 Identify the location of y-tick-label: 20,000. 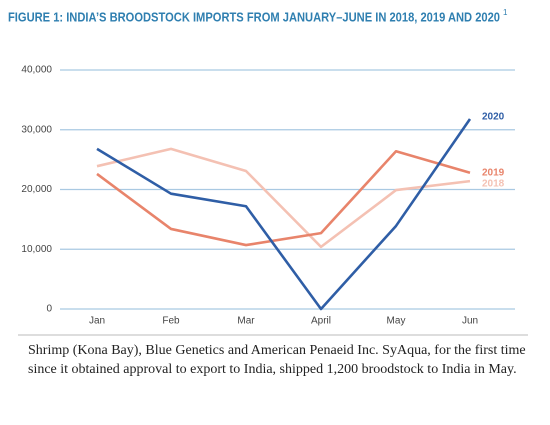
(36, 189).